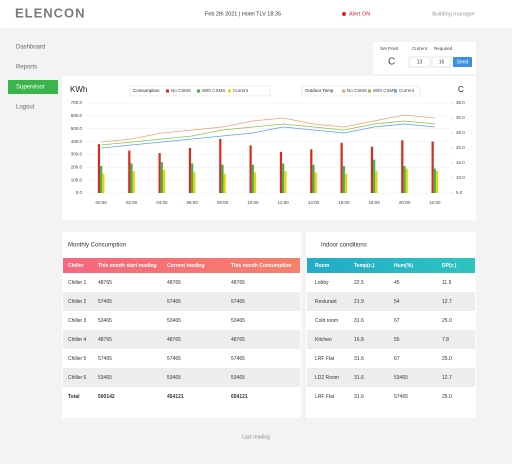 This screenshot has width=512, height=464. Describe the element at coordinates (77, 321) in the screenshot. I see `table-cell: Chiller 3` at that location.